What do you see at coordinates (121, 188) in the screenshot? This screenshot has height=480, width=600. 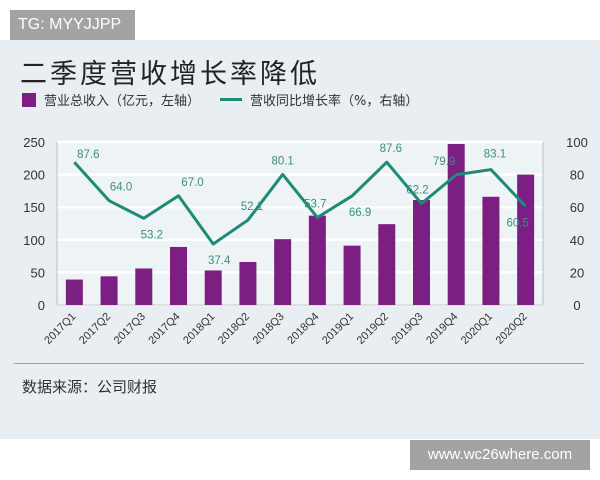 I see `line-data-label: 64.0` at bounding box center [121, 188].